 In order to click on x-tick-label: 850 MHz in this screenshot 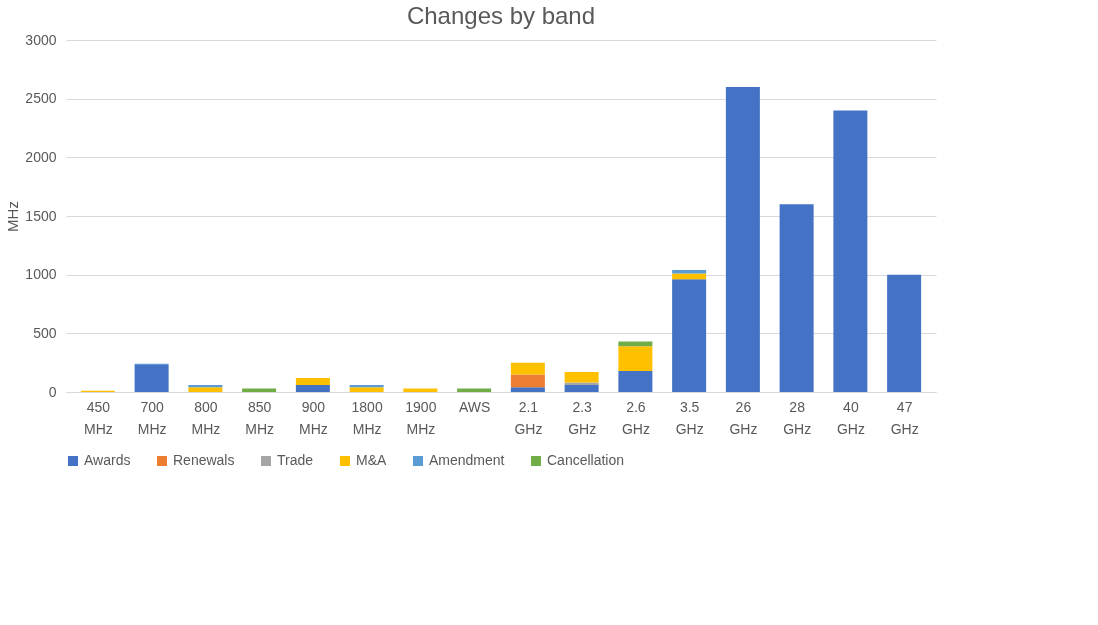, I will do `click(260, 417)`.